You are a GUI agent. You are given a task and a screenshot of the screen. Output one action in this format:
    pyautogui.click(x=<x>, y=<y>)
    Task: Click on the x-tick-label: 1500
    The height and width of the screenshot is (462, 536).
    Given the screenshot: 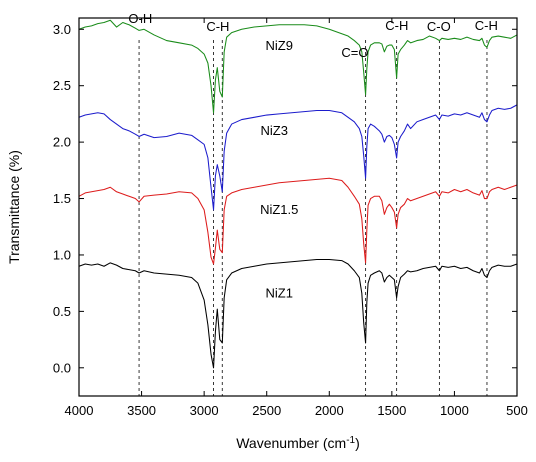 What is the action you would take?
    pyautogui.click(x=391, y=410)
    